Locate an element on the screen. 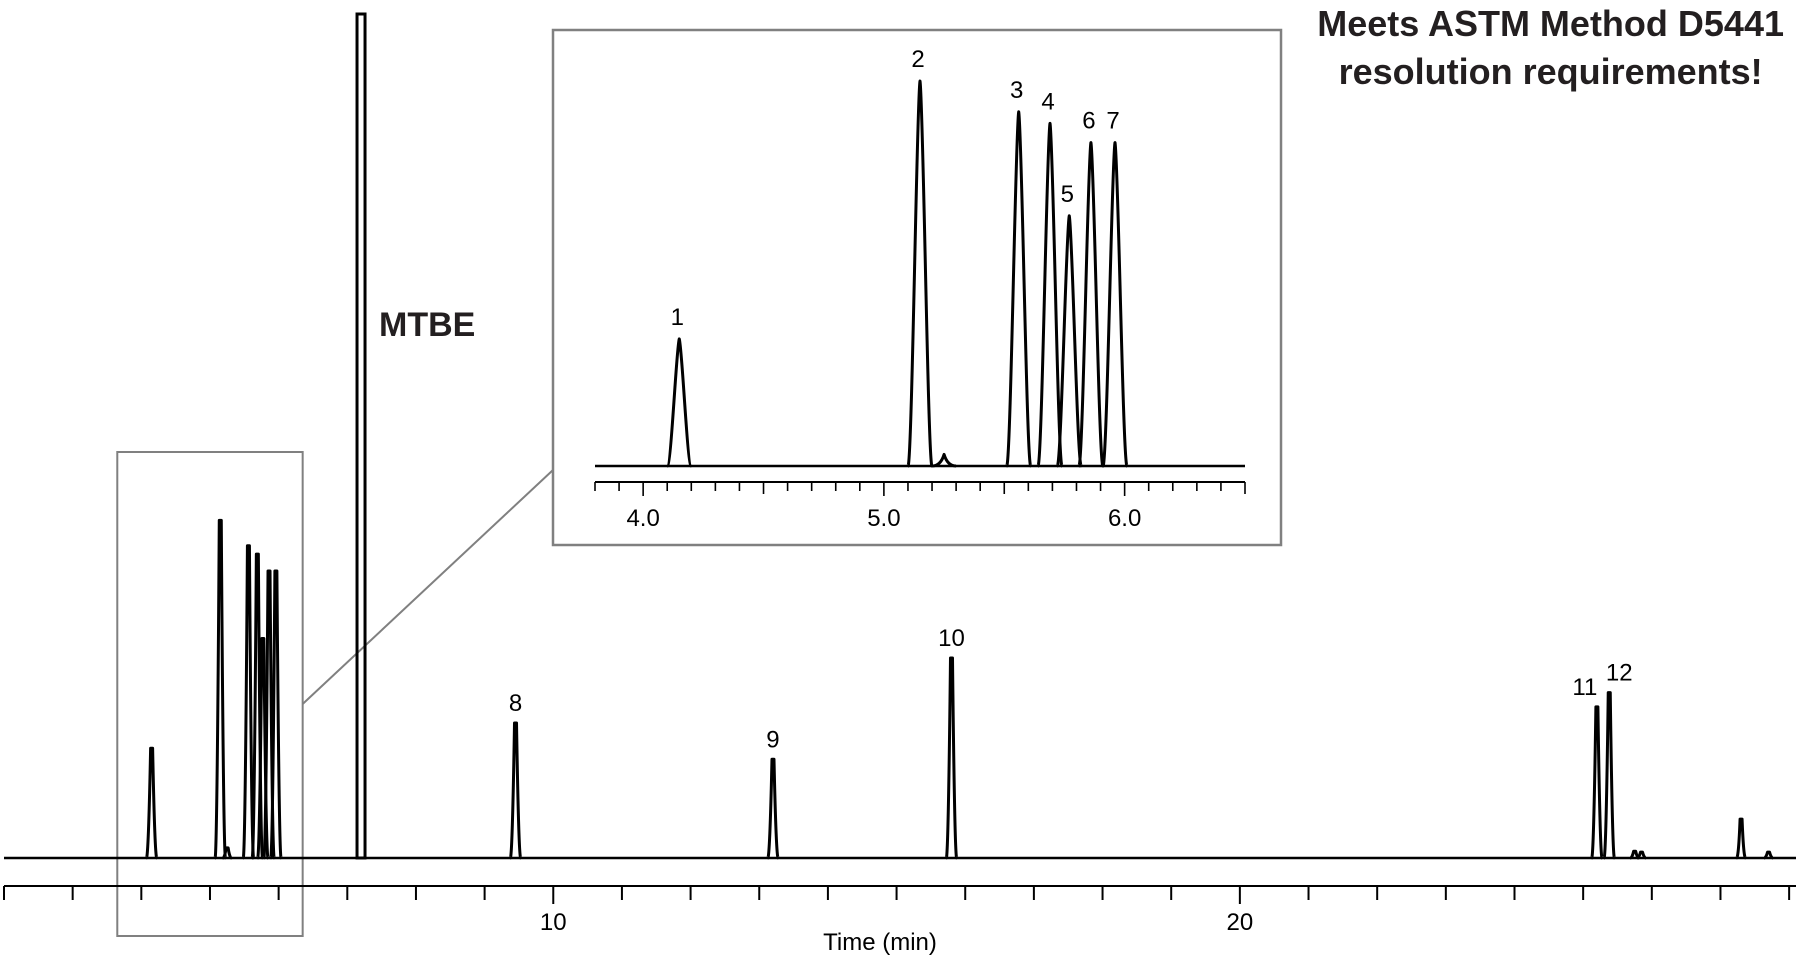 The image size is (1802, 956). peak-label-10: 10 is located at coordinates (951, 638).